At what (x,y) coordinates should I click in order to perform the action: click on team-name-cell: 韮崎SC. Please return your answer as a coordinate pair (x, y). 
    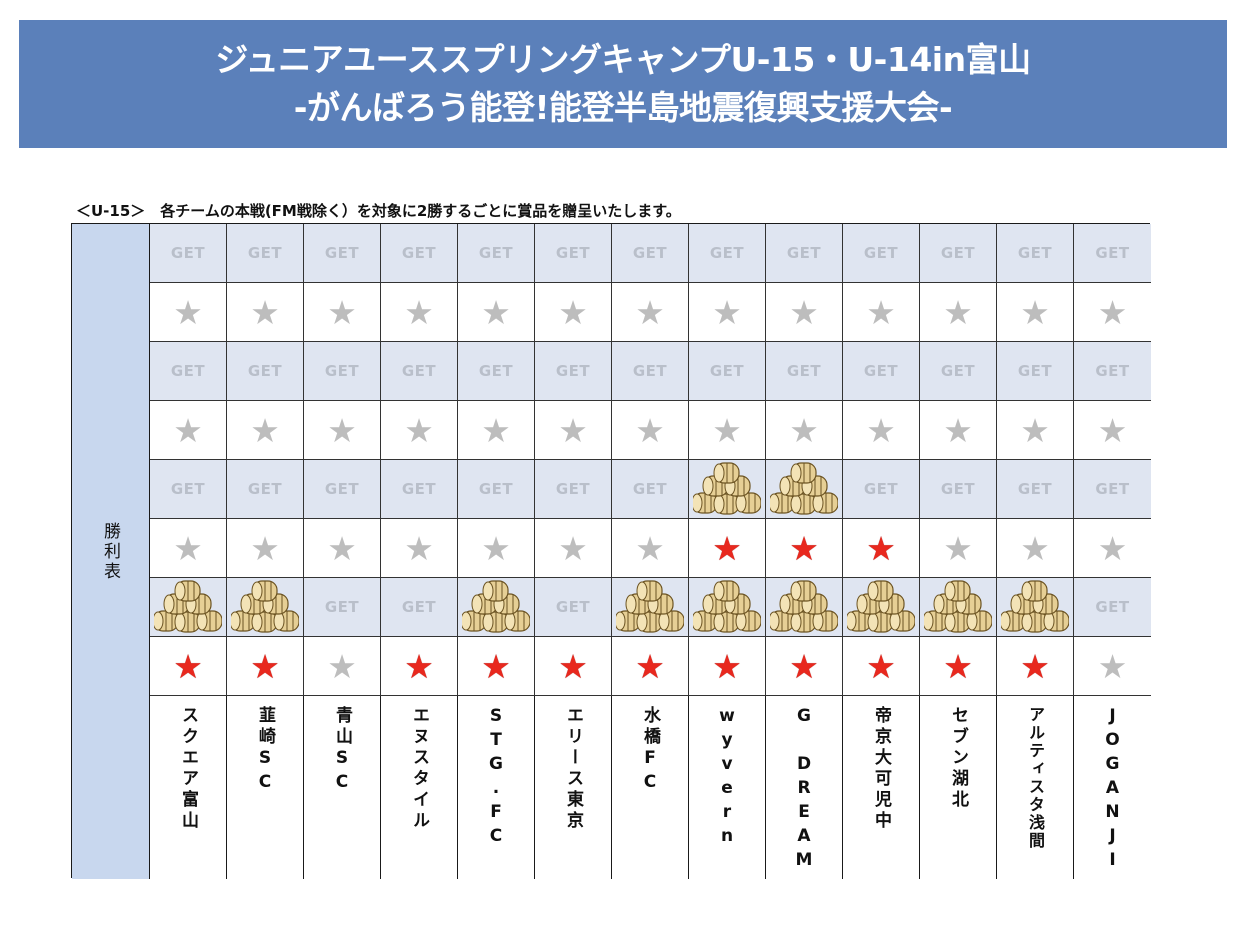
    Looking at the image, I should click on (265, 787).